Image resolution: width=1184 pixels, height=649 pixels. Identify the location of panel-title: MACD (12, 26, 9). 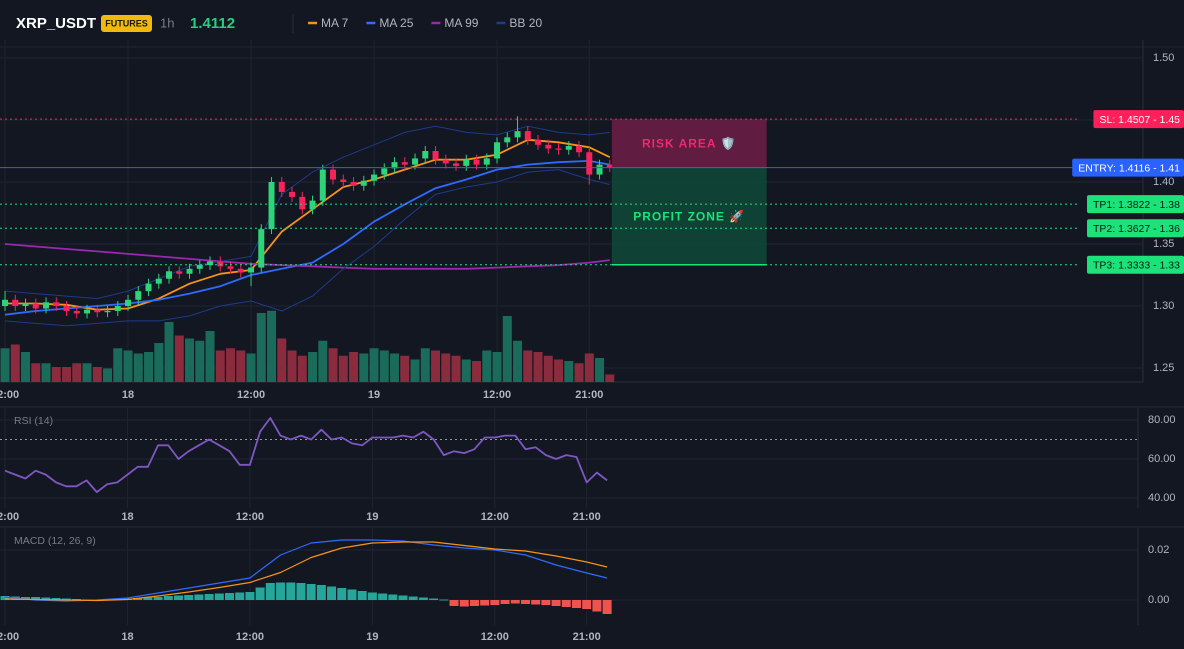
(55, 541).